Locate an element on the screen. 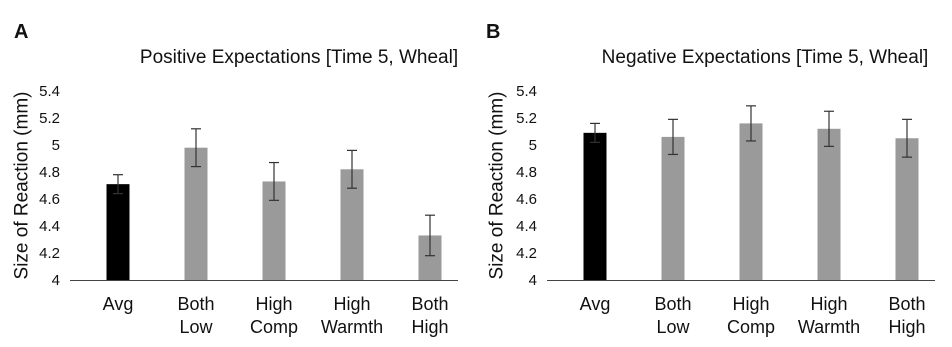  panel-letter: B is located at coordinates (493, 32).